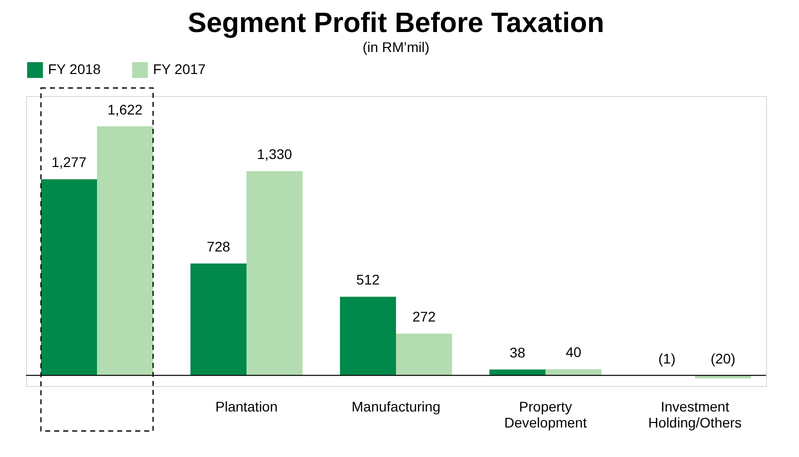 Image resolution: width=799 pixels, height=457 pixels. What do you see at coordinates (518, 352) in the screenshot?
I see `data-label: 38` at bounding box center [518, 352].